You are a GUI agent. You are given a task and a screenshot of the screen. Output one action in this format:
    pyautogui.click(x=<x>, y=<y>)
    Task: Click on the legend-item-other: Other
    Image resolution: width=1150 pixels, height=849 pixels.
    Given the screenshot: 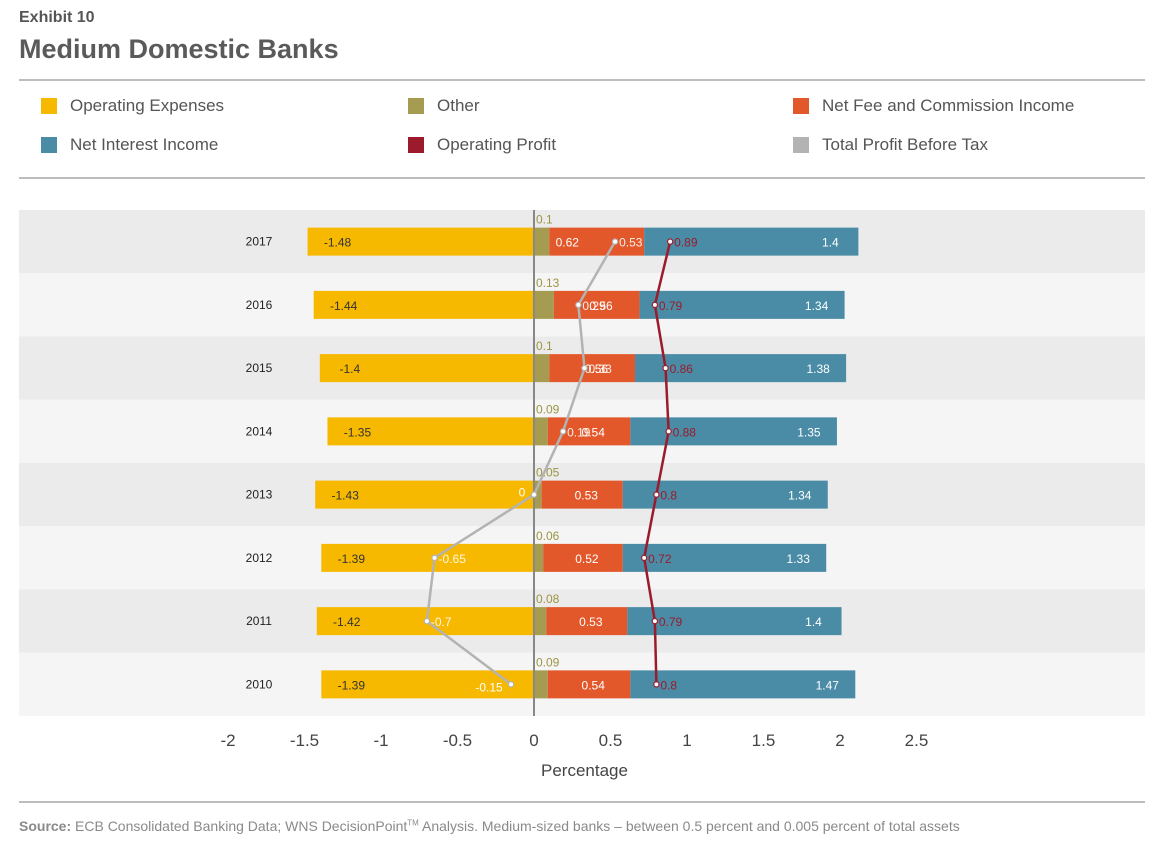 What is the action you would take?
    pyautogui.click(x=444, y=106)
    